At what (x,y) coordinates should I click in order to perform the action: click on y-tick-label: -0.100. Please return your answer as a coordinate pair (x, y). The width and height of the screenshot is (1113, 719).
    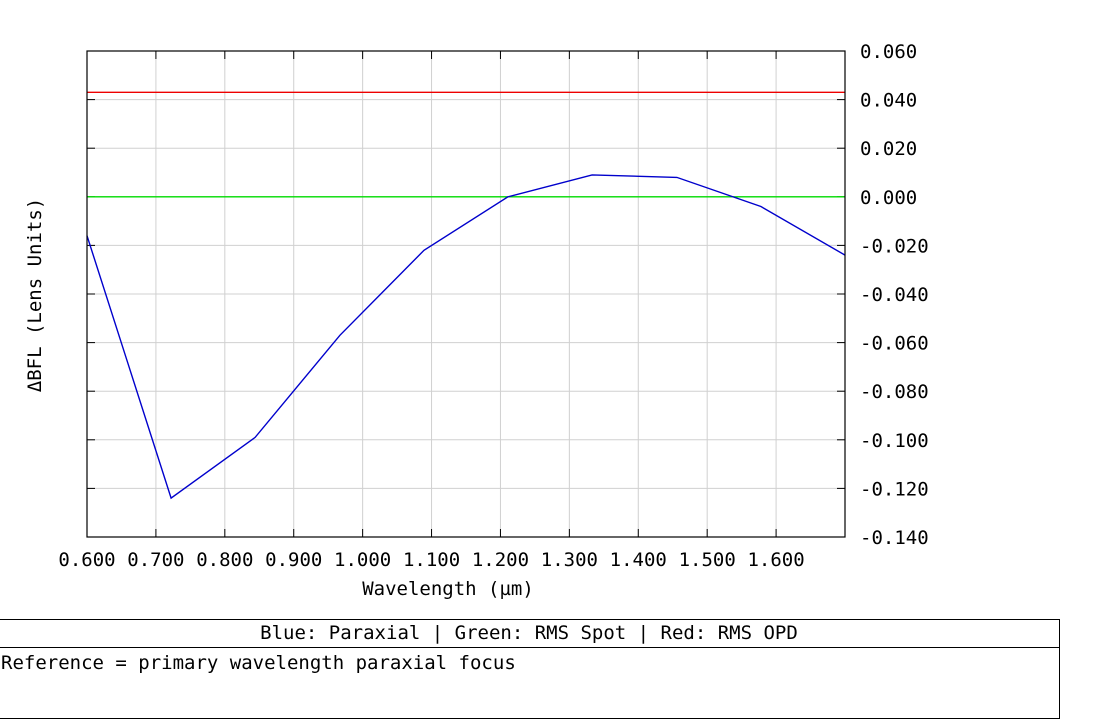
    Looking at the image, I should click on (894, 441).